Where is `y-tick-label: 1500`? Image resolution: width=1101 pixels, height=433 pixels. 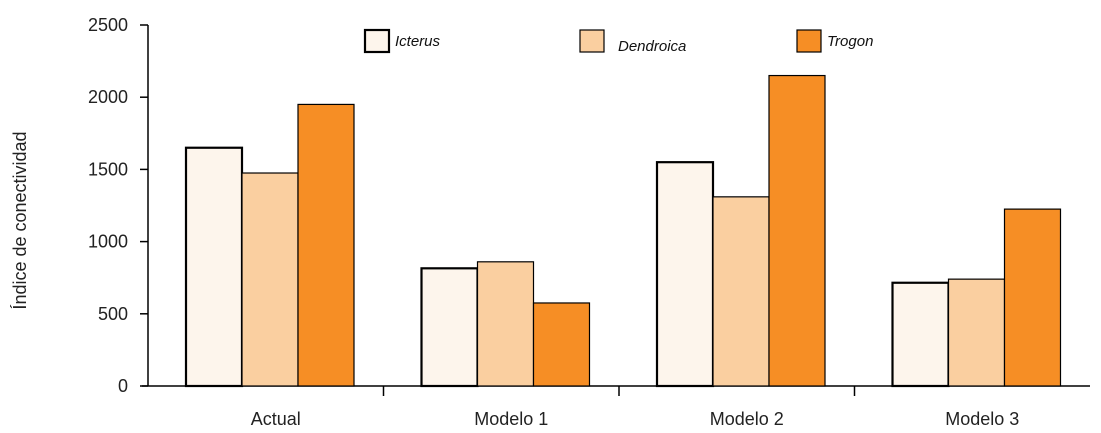 y-tick-label: 1500 is located at coordinates (108, 169).